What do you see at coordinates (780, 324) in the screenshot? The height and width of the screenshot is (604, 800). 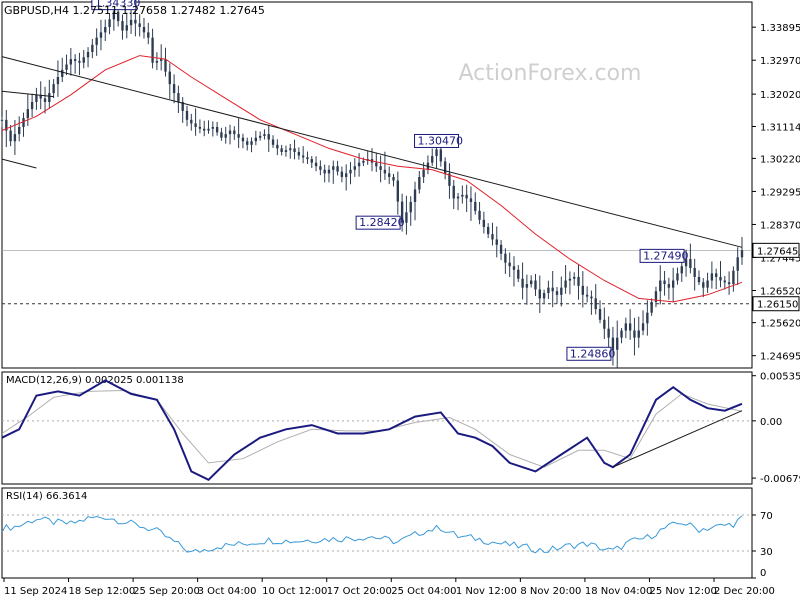 I see `price-ytick-label: 1.25620` at bounding box center [780, 324].